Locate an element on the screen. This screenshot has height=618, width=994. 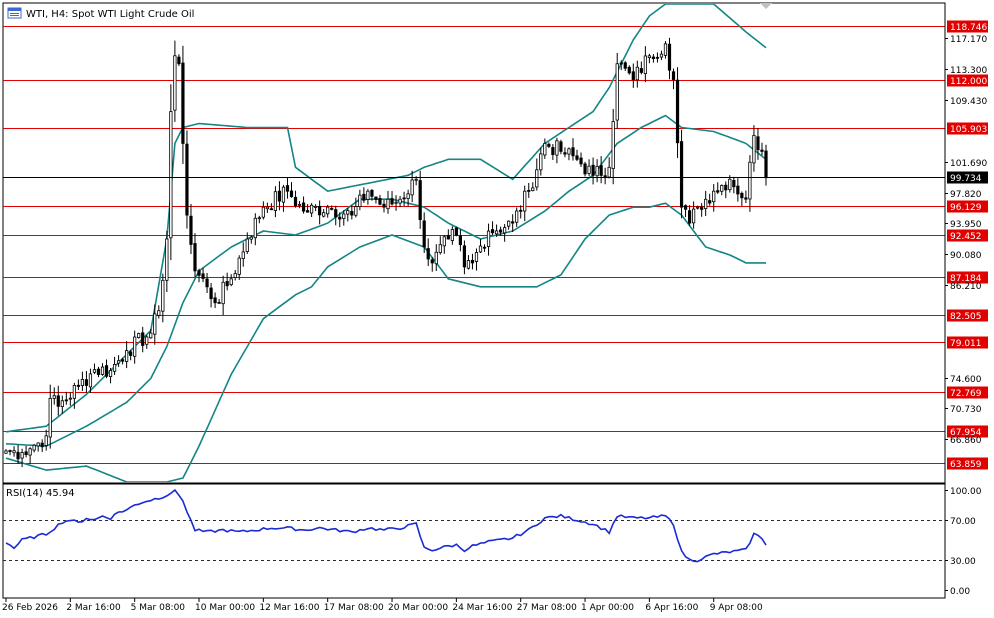
rsi-tick-label: 0.00 is located at coordinates (960, 592).